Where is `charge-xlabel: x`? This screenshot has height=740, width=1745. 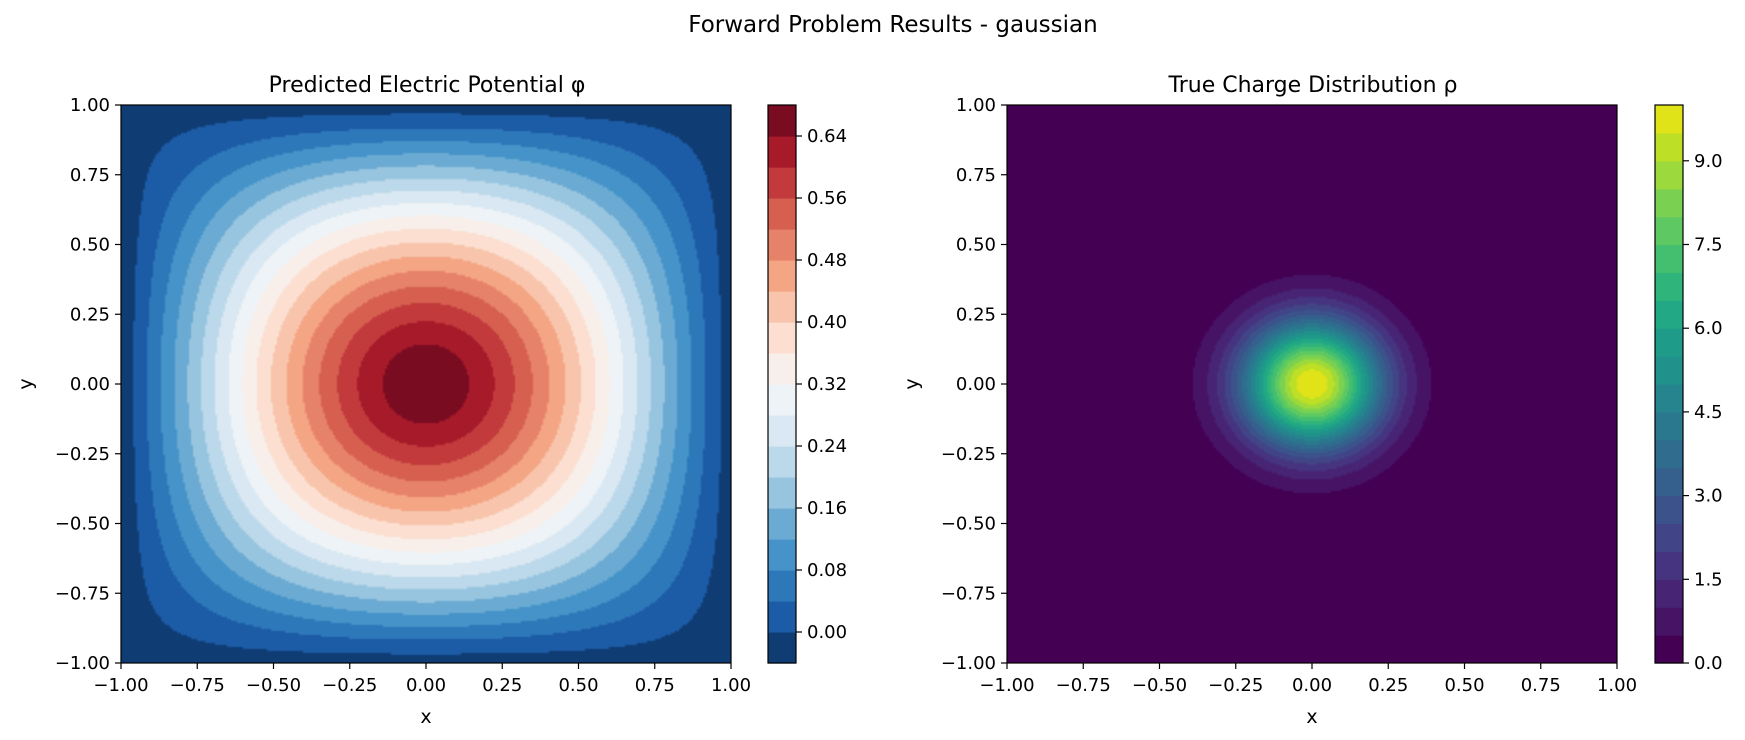
charge-xlabel: x is located at coordinates (1311, 717).